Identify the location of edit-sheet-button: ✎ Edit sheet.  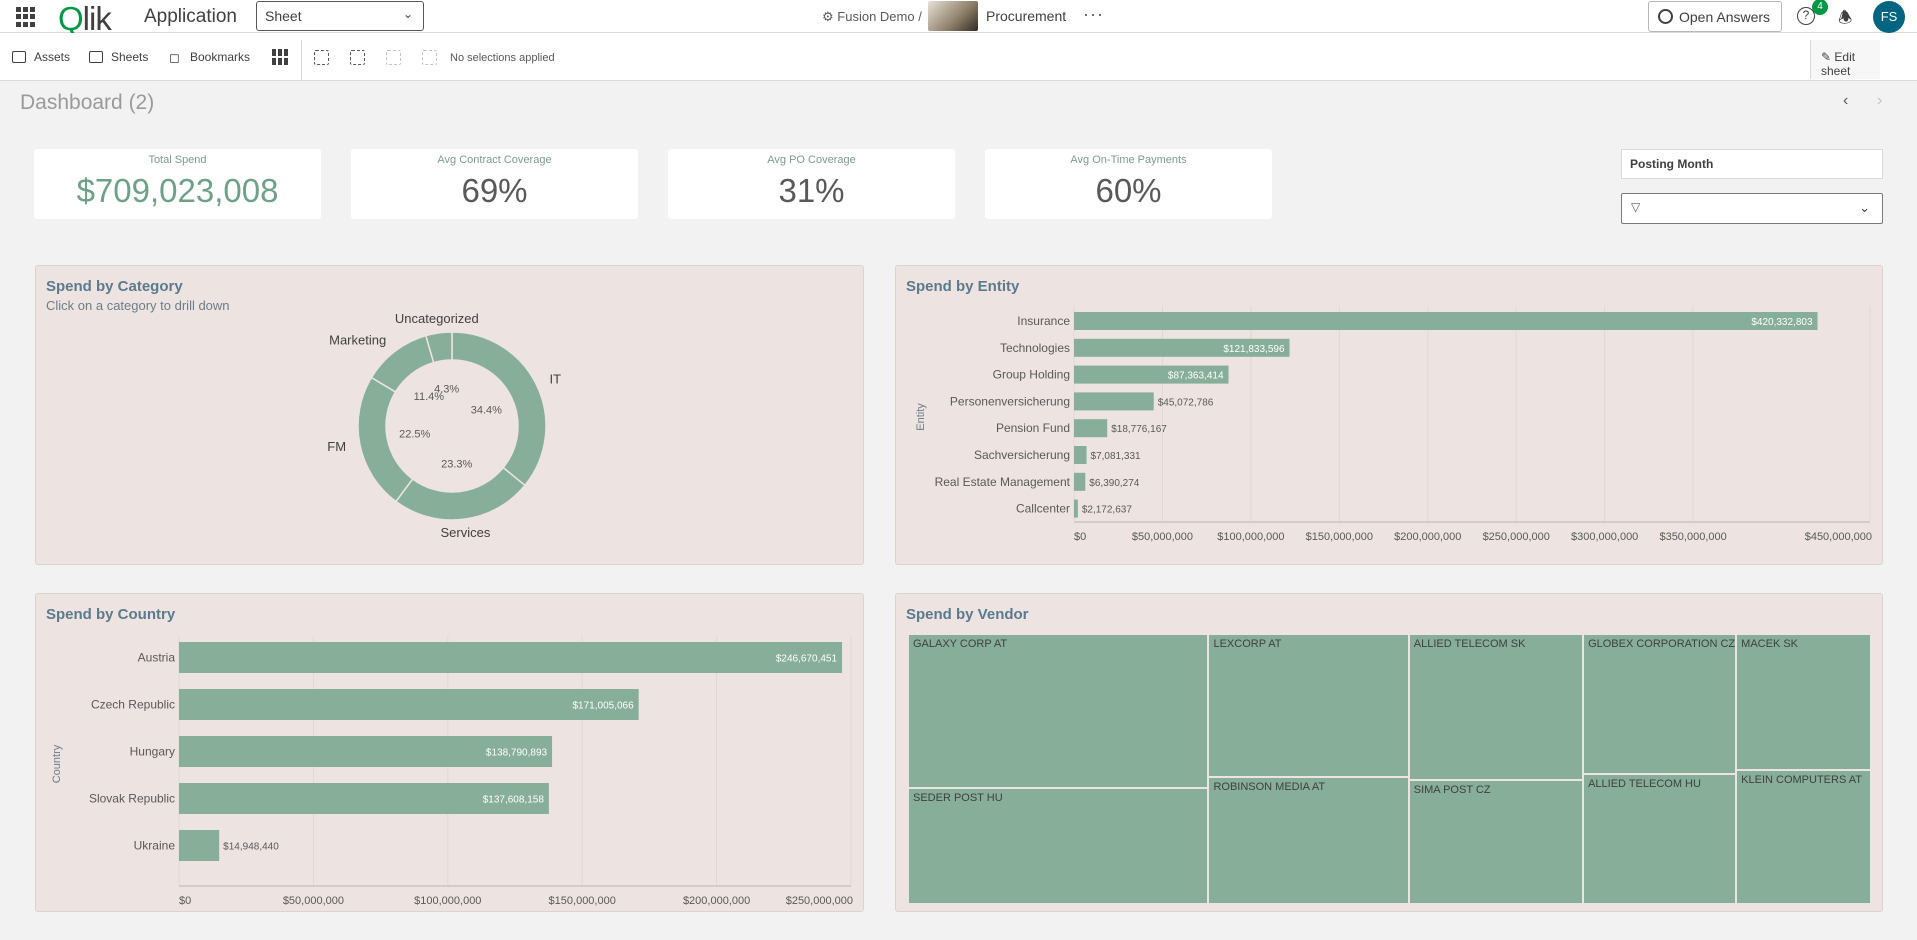
(1845, 59).